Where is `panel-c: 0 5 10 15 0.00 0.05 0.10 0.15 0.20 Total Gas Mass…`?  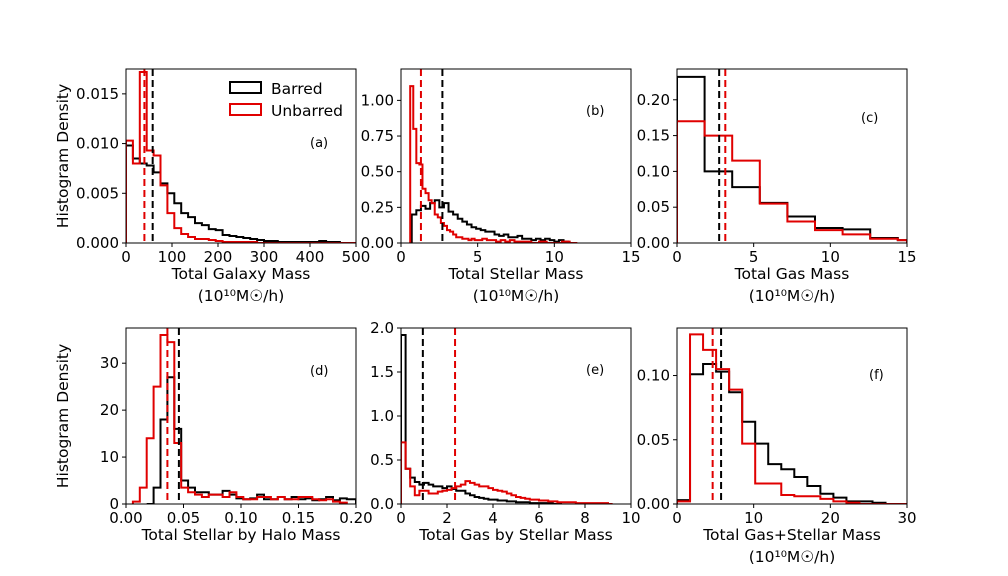 panel-c: 0 5 10 15 0.00 0.05 0.10 0.15 0.20 Total Gas Mass… is located at coordinates (777, 186).